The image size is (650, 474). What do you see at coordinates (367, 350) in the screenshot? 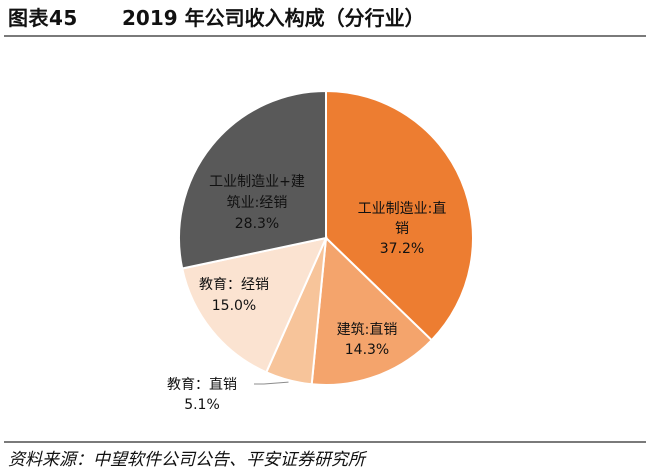
I see `slice-label-line: 14.3%` at bounding box center [367, 350].